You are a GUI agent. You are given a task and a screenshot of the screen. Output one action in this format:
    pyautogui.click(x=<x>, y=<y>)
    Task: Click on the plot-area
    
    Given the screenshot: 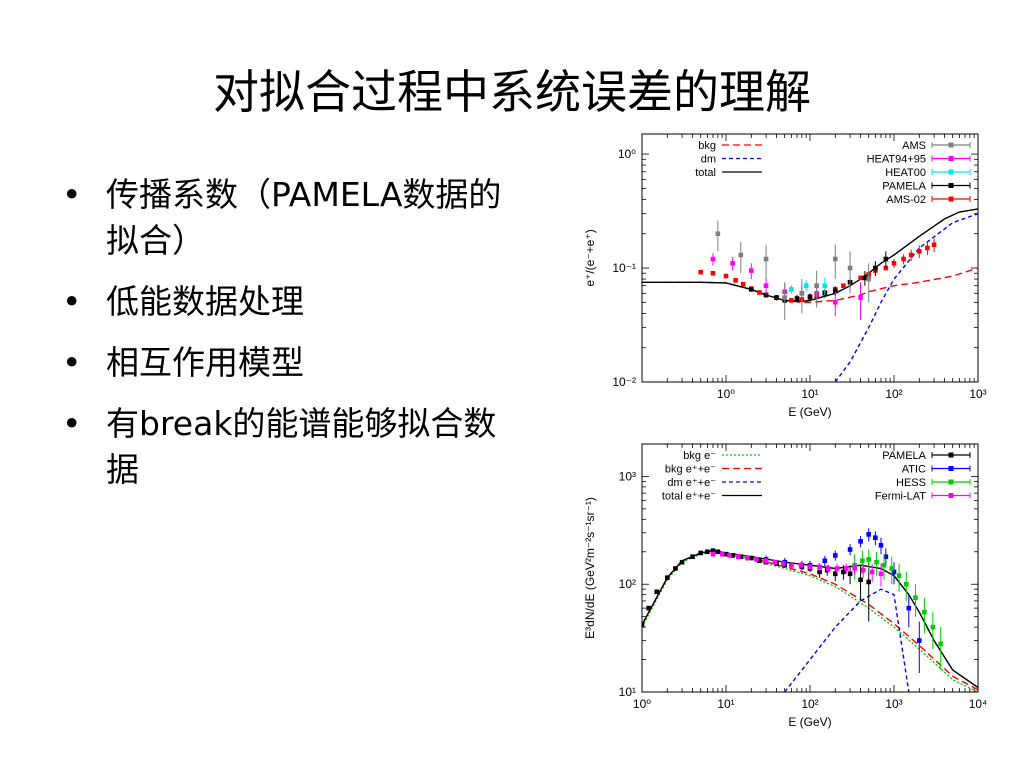 What is the action you would take?
    pyautogui.click(x=810, y=610)
    